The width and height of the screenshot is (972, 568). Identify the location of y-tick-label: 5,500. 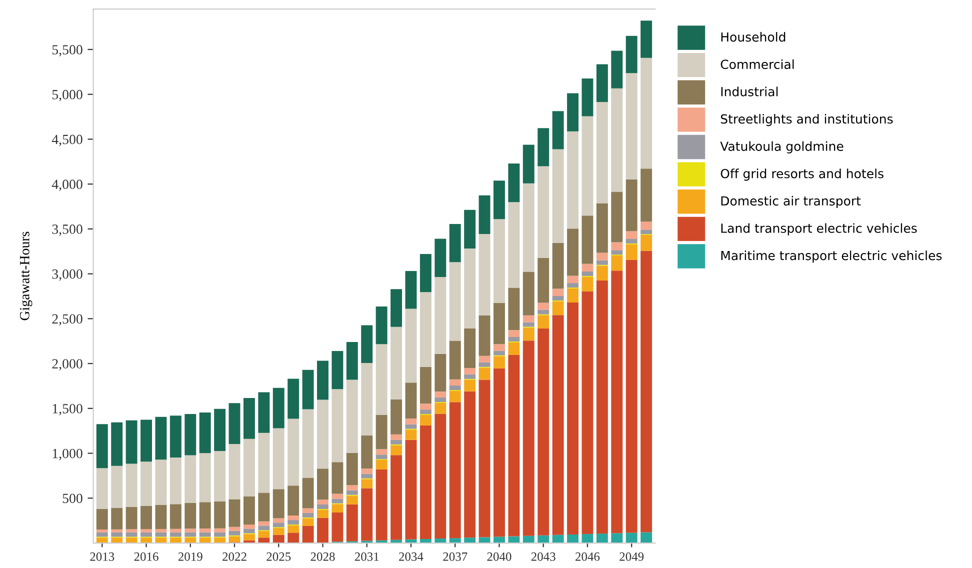
(67, 50).